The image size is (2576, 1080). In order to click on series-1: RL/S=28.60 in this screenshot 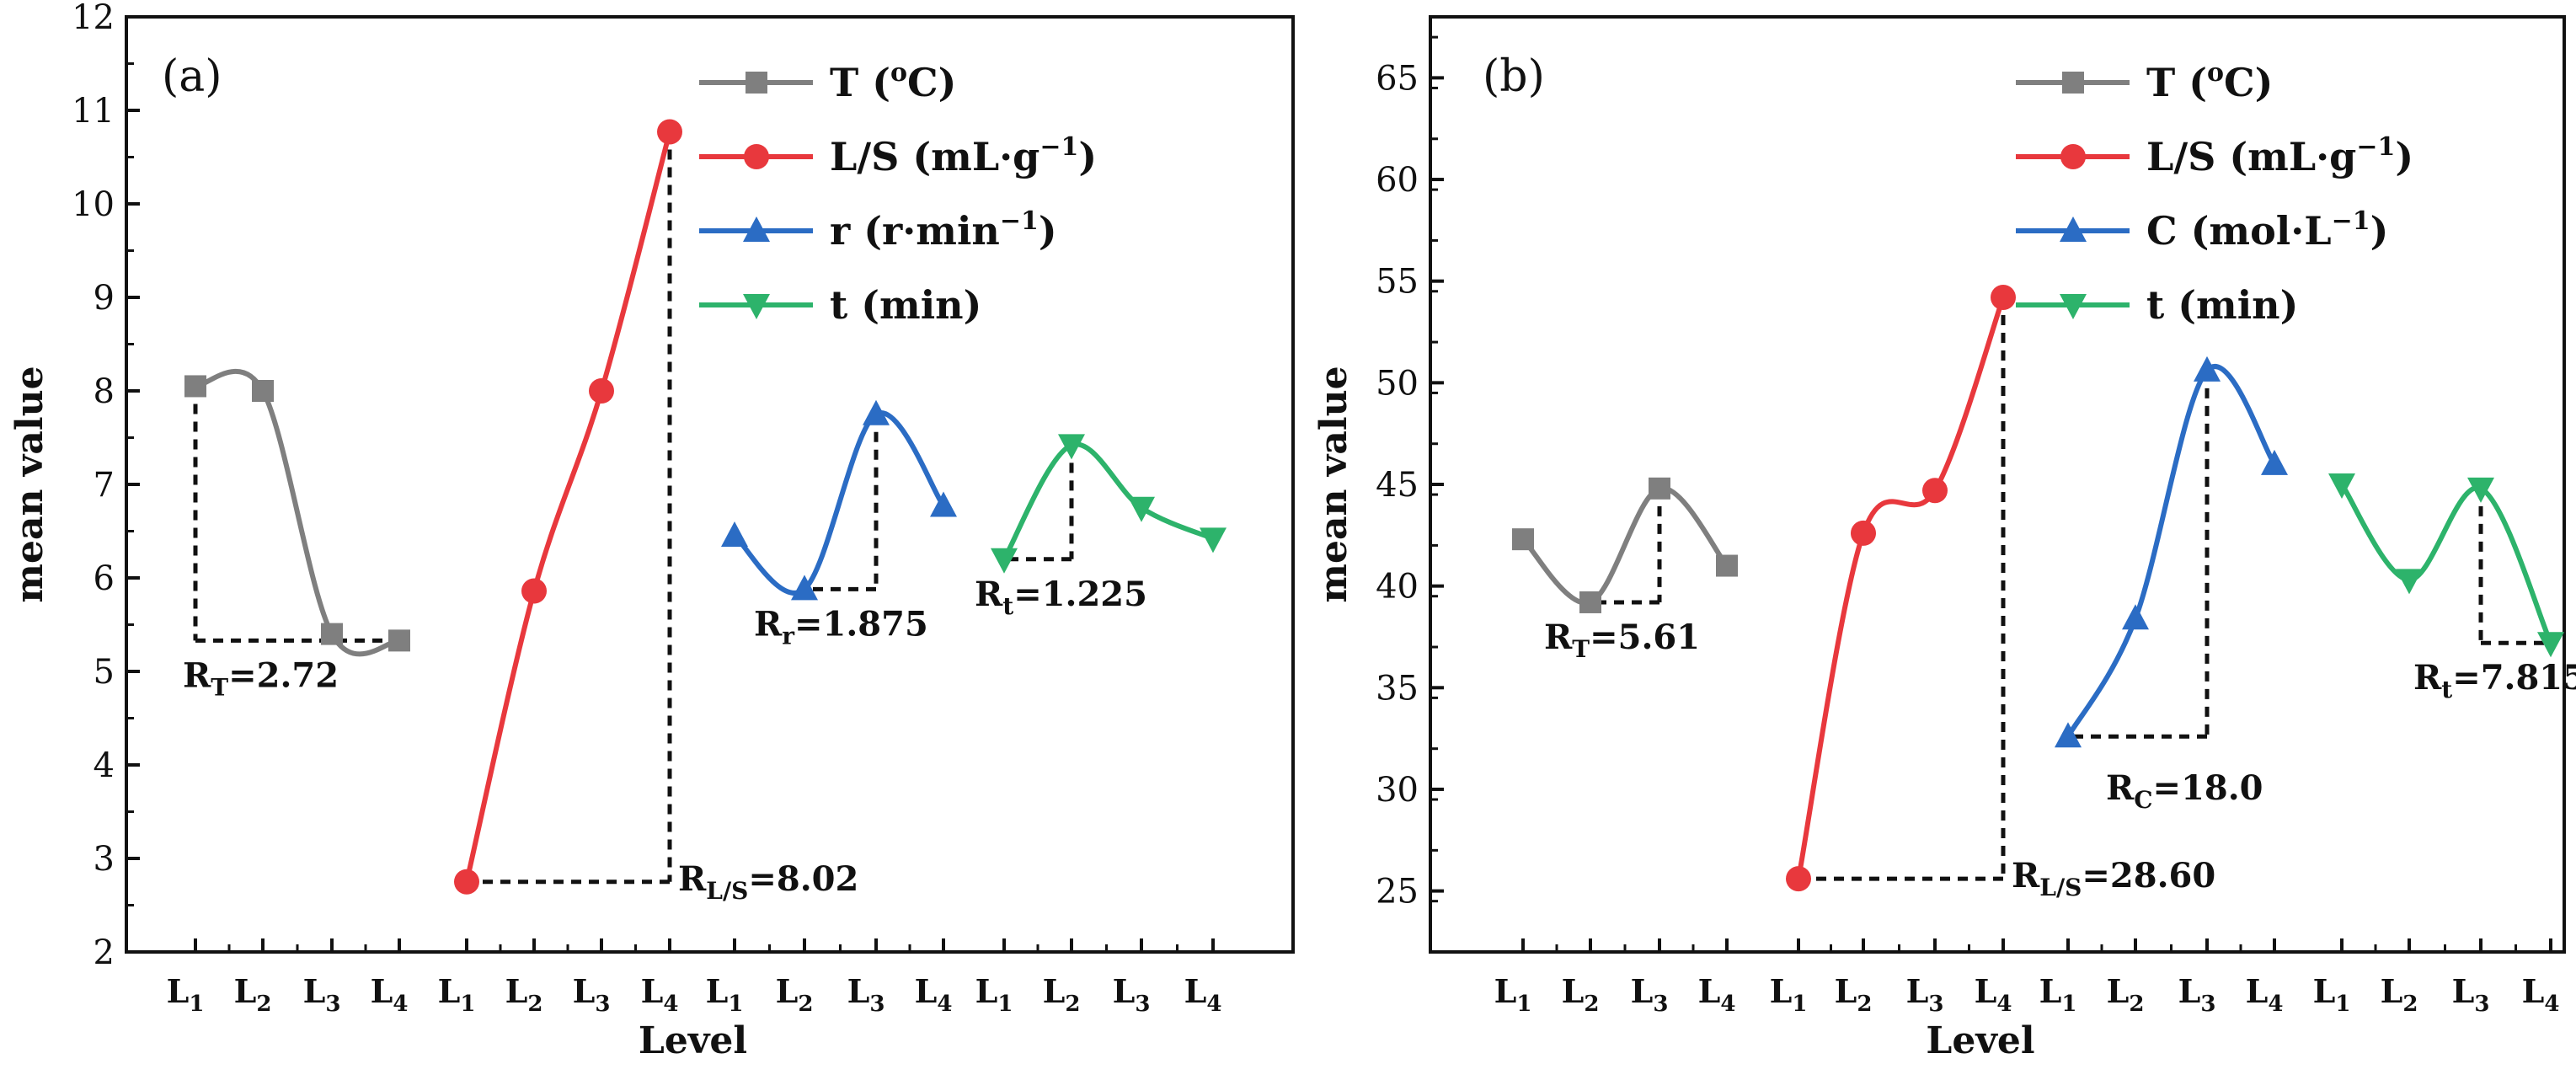, I will do `click(2000, 593)`.